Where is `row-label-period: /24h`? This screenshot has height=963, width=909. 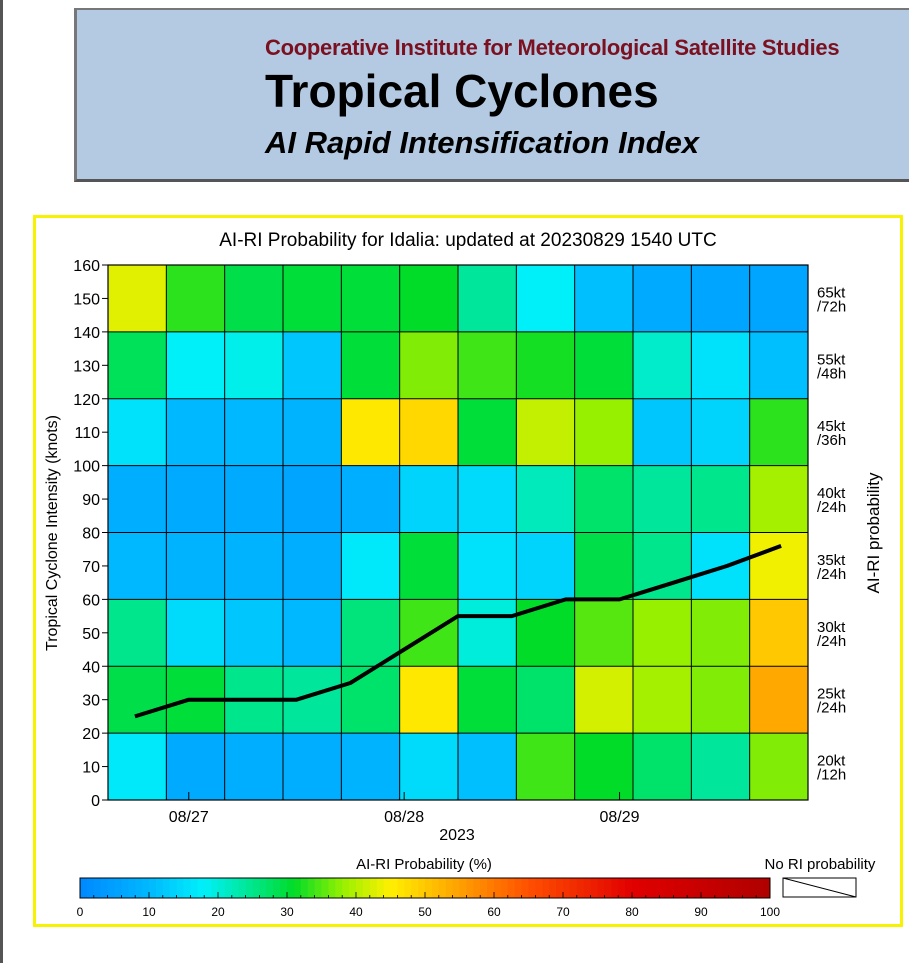 row-label-period: /24h is located at coordinates (831, 641).